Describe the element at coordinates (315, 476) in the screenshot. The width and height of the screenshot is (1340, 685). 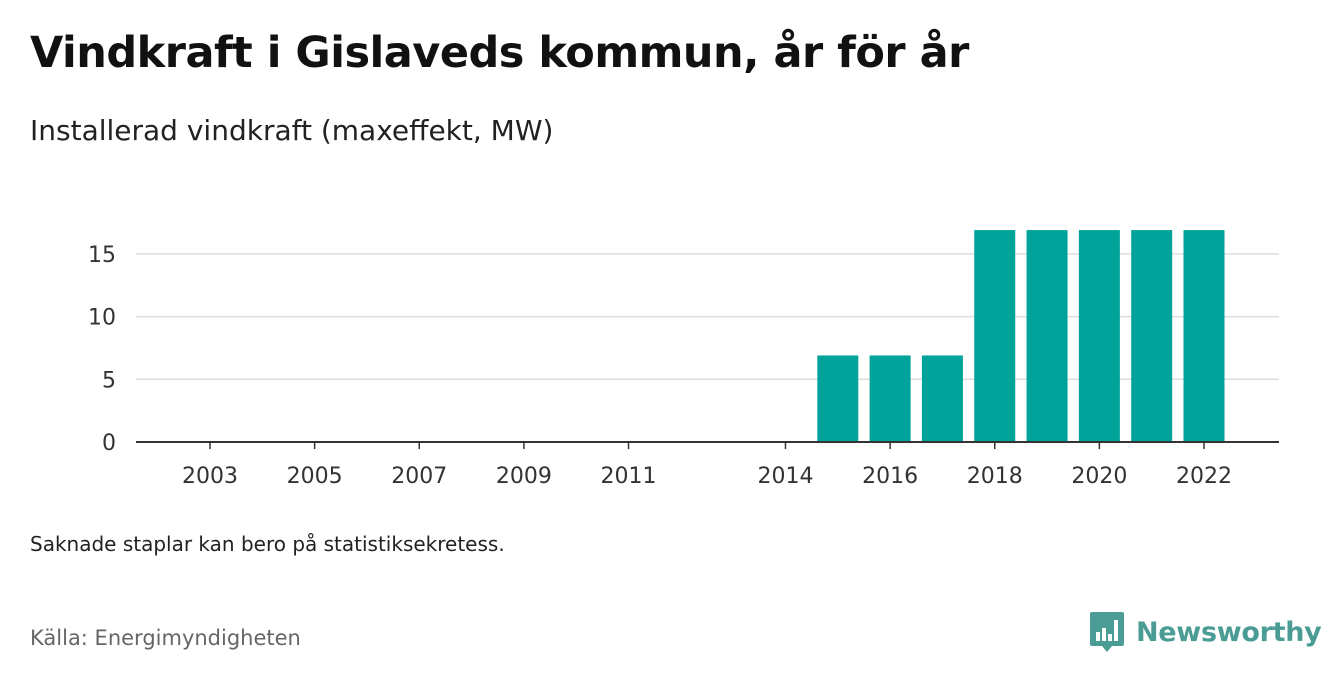
I see `x-tick-label: 2005` at that location.